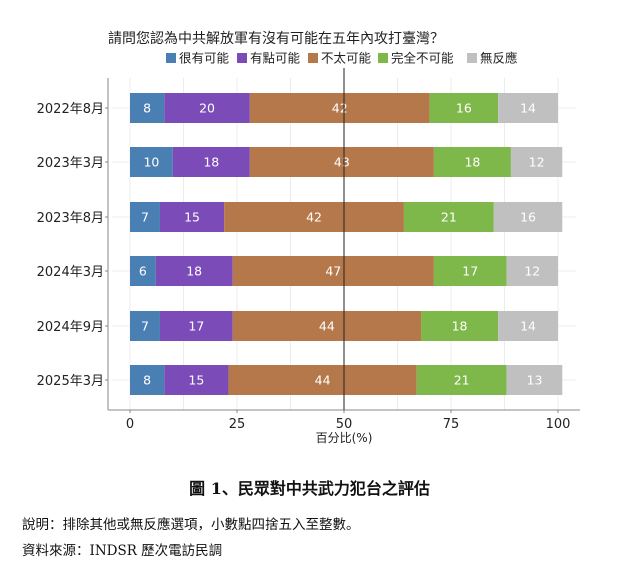 The width and height of the screenshot is (619, 569). Describe the element at coordinates (451, 424) in the screenshot. I see `x-tick-label: 75` at that location.